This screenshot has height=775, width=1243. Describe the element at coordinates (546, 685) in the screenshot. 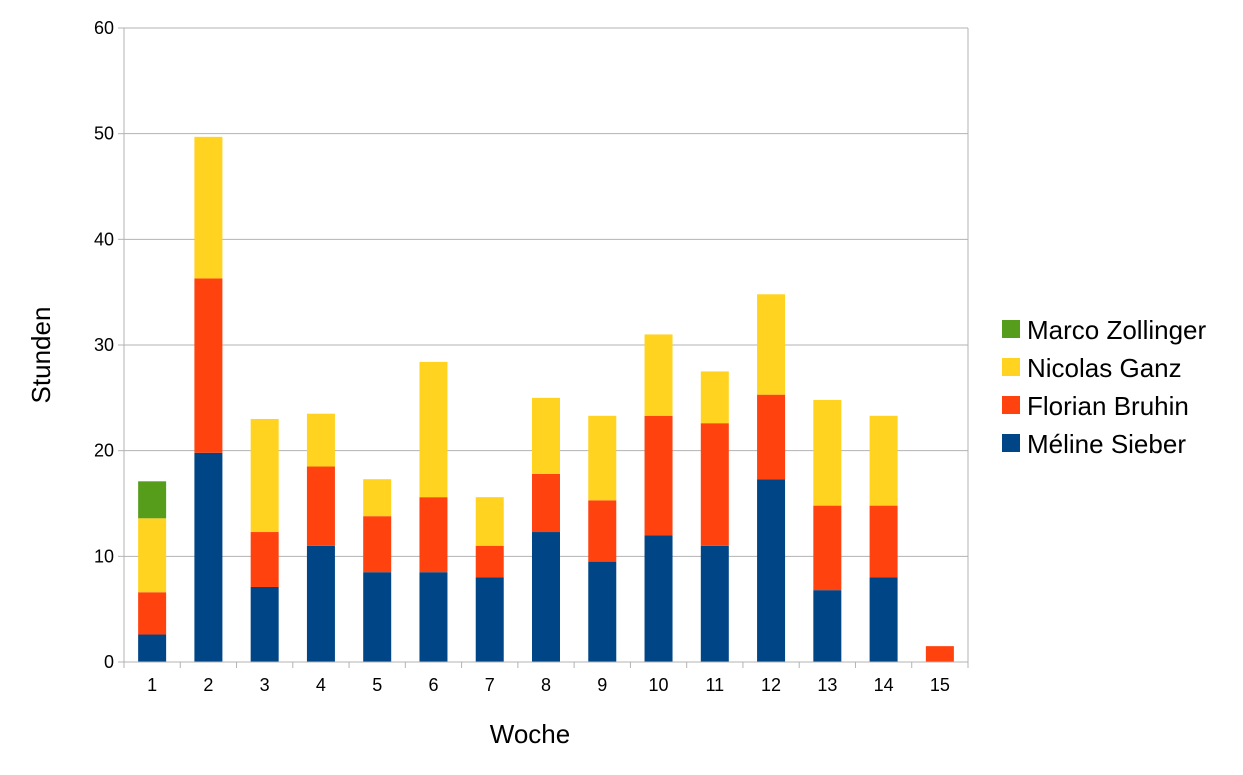

I see `x-tick-label: 8` at that location.